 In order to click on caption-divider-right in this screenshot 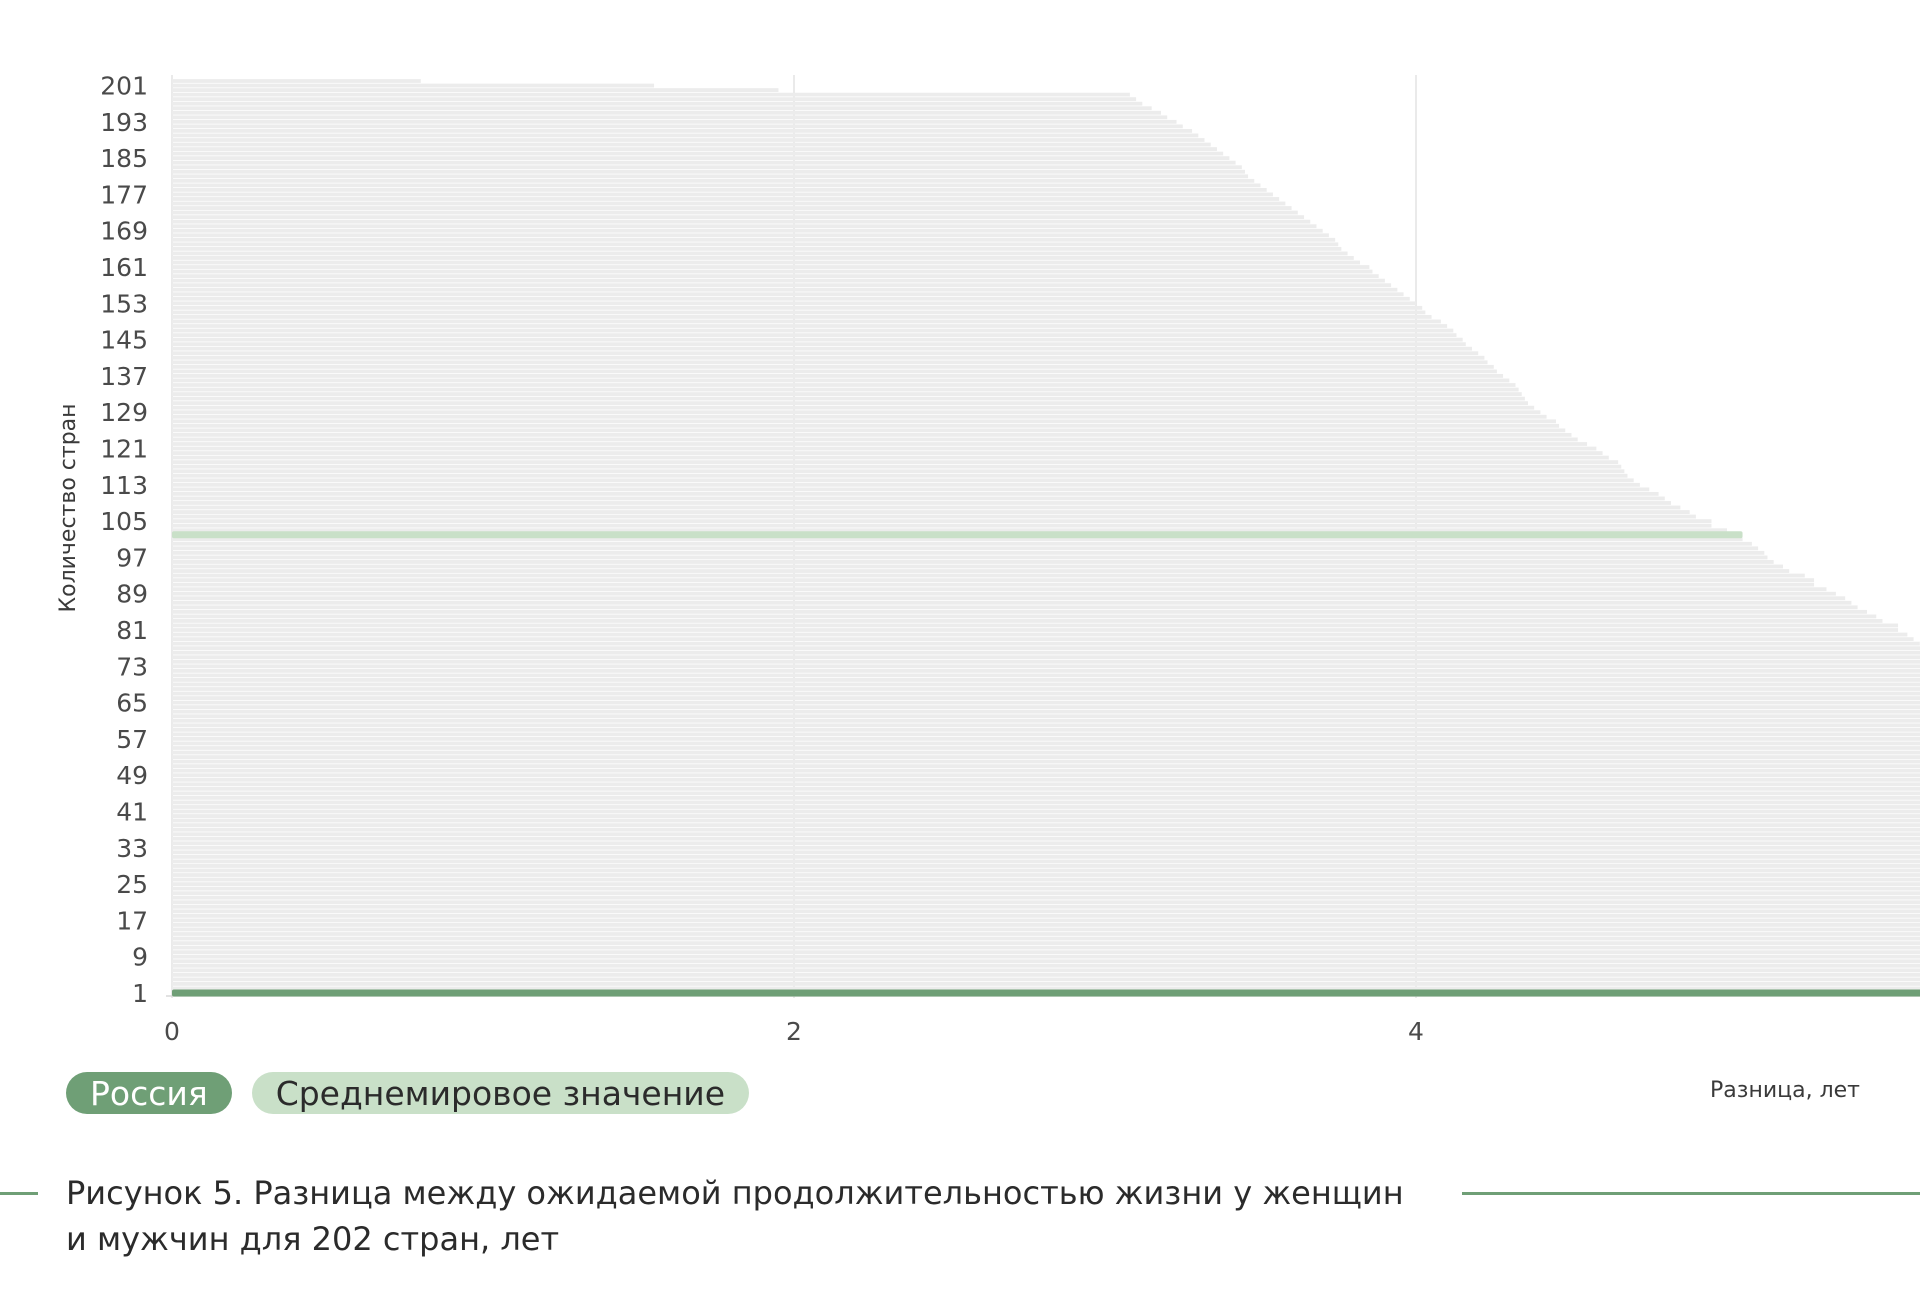, I will do `click(1691, 1193)`.